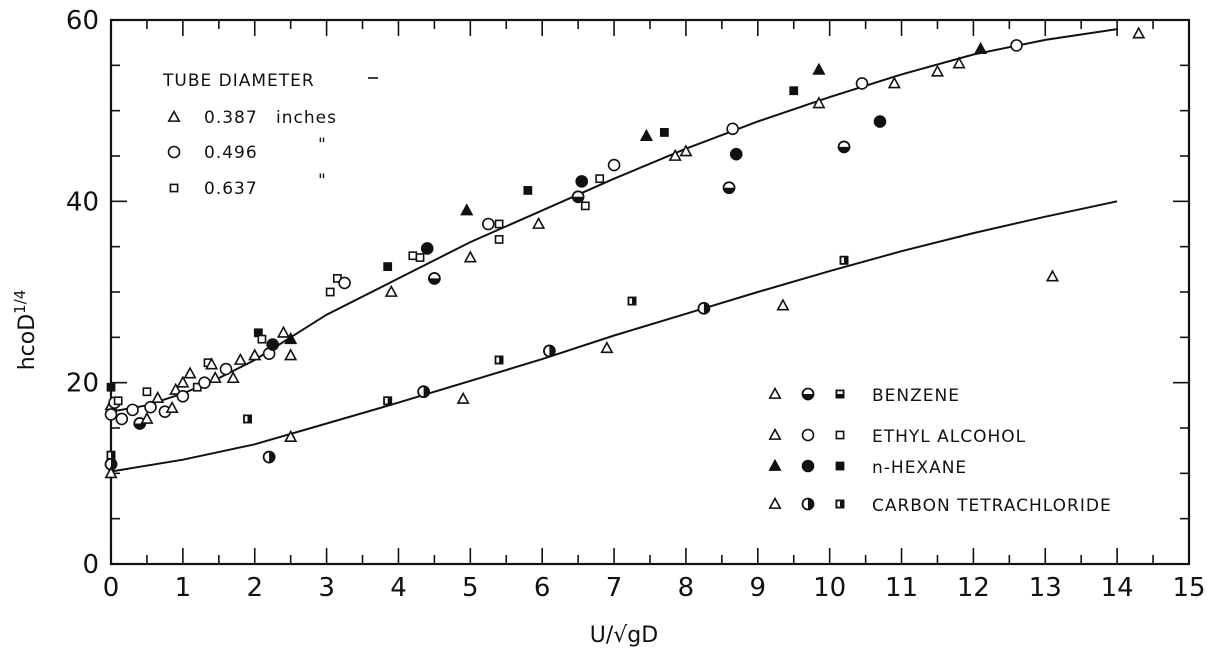 This screenshot has width=1229, height=656. Describe the element at coordinates (1045, 588) in the screenshot. I see `x-tick-label: 13` at that location.